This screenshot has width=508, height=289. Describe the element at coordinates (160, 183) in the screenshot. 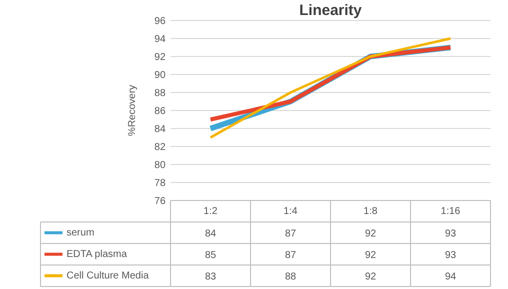

I see `y-tick-label: 78` at that location.